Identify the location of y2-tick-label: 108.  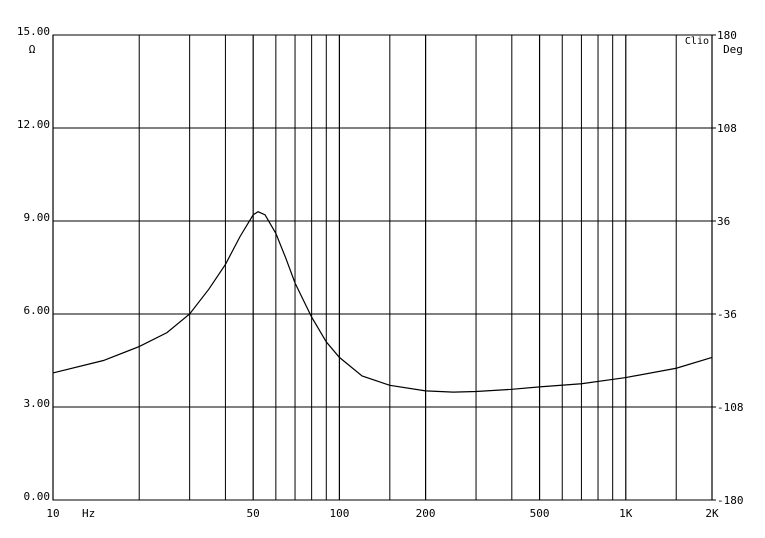
(727, 128).